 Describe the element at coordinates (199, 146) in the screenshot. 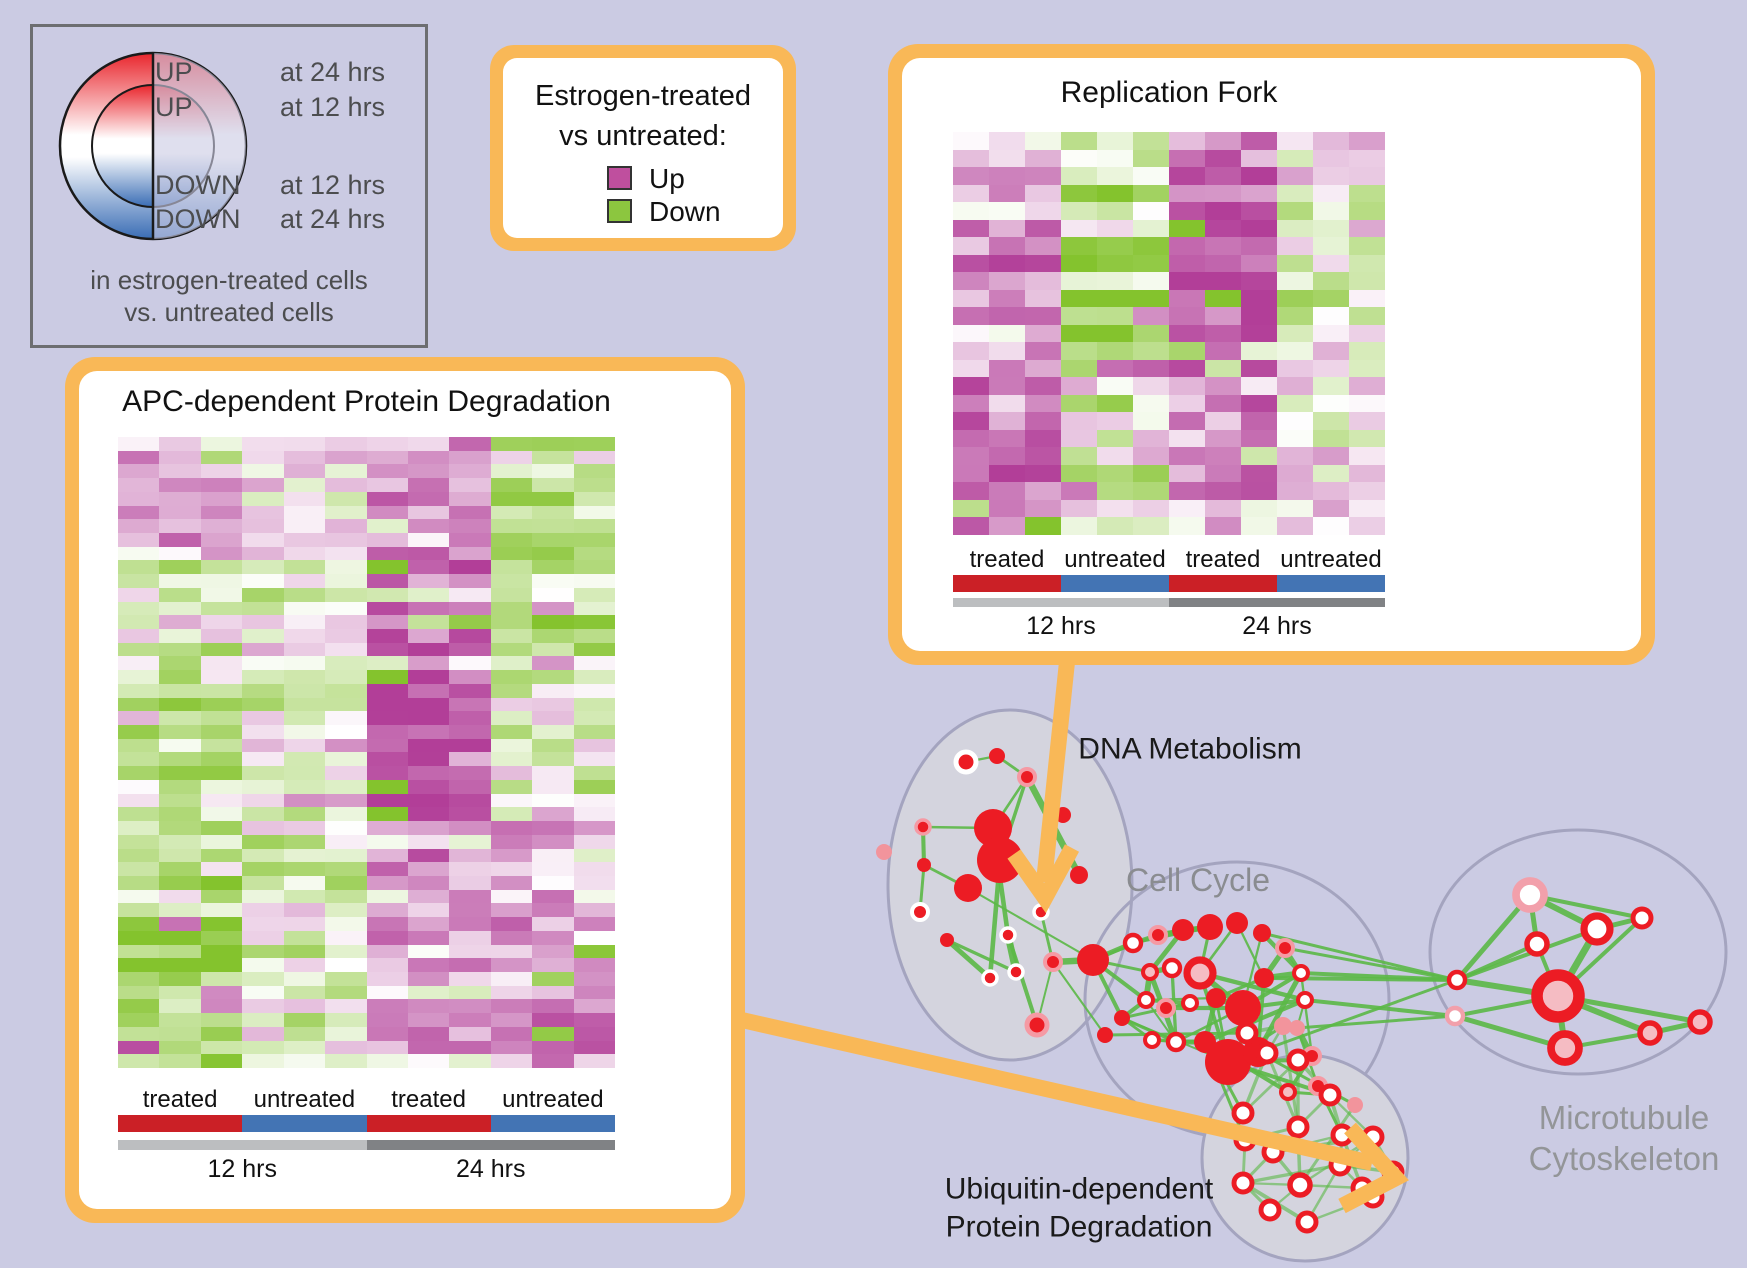

I see `untreated-half-overlay` at that location.